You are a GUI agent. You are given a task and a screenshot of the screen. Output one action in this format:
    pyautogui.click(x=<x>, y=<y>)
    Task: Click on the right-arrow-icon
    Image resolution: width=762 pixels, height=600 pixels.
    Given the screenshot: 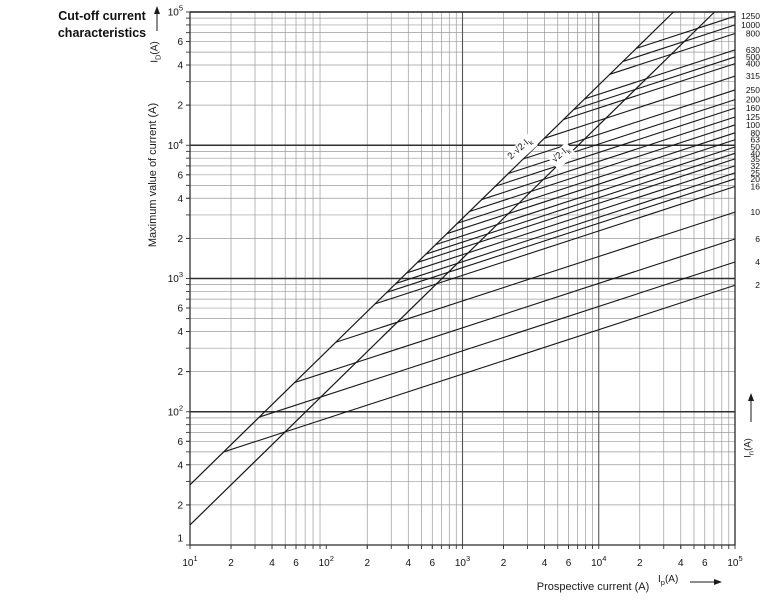 What is the action you would take?
    pyautogui.click(x=706, y=582)
    